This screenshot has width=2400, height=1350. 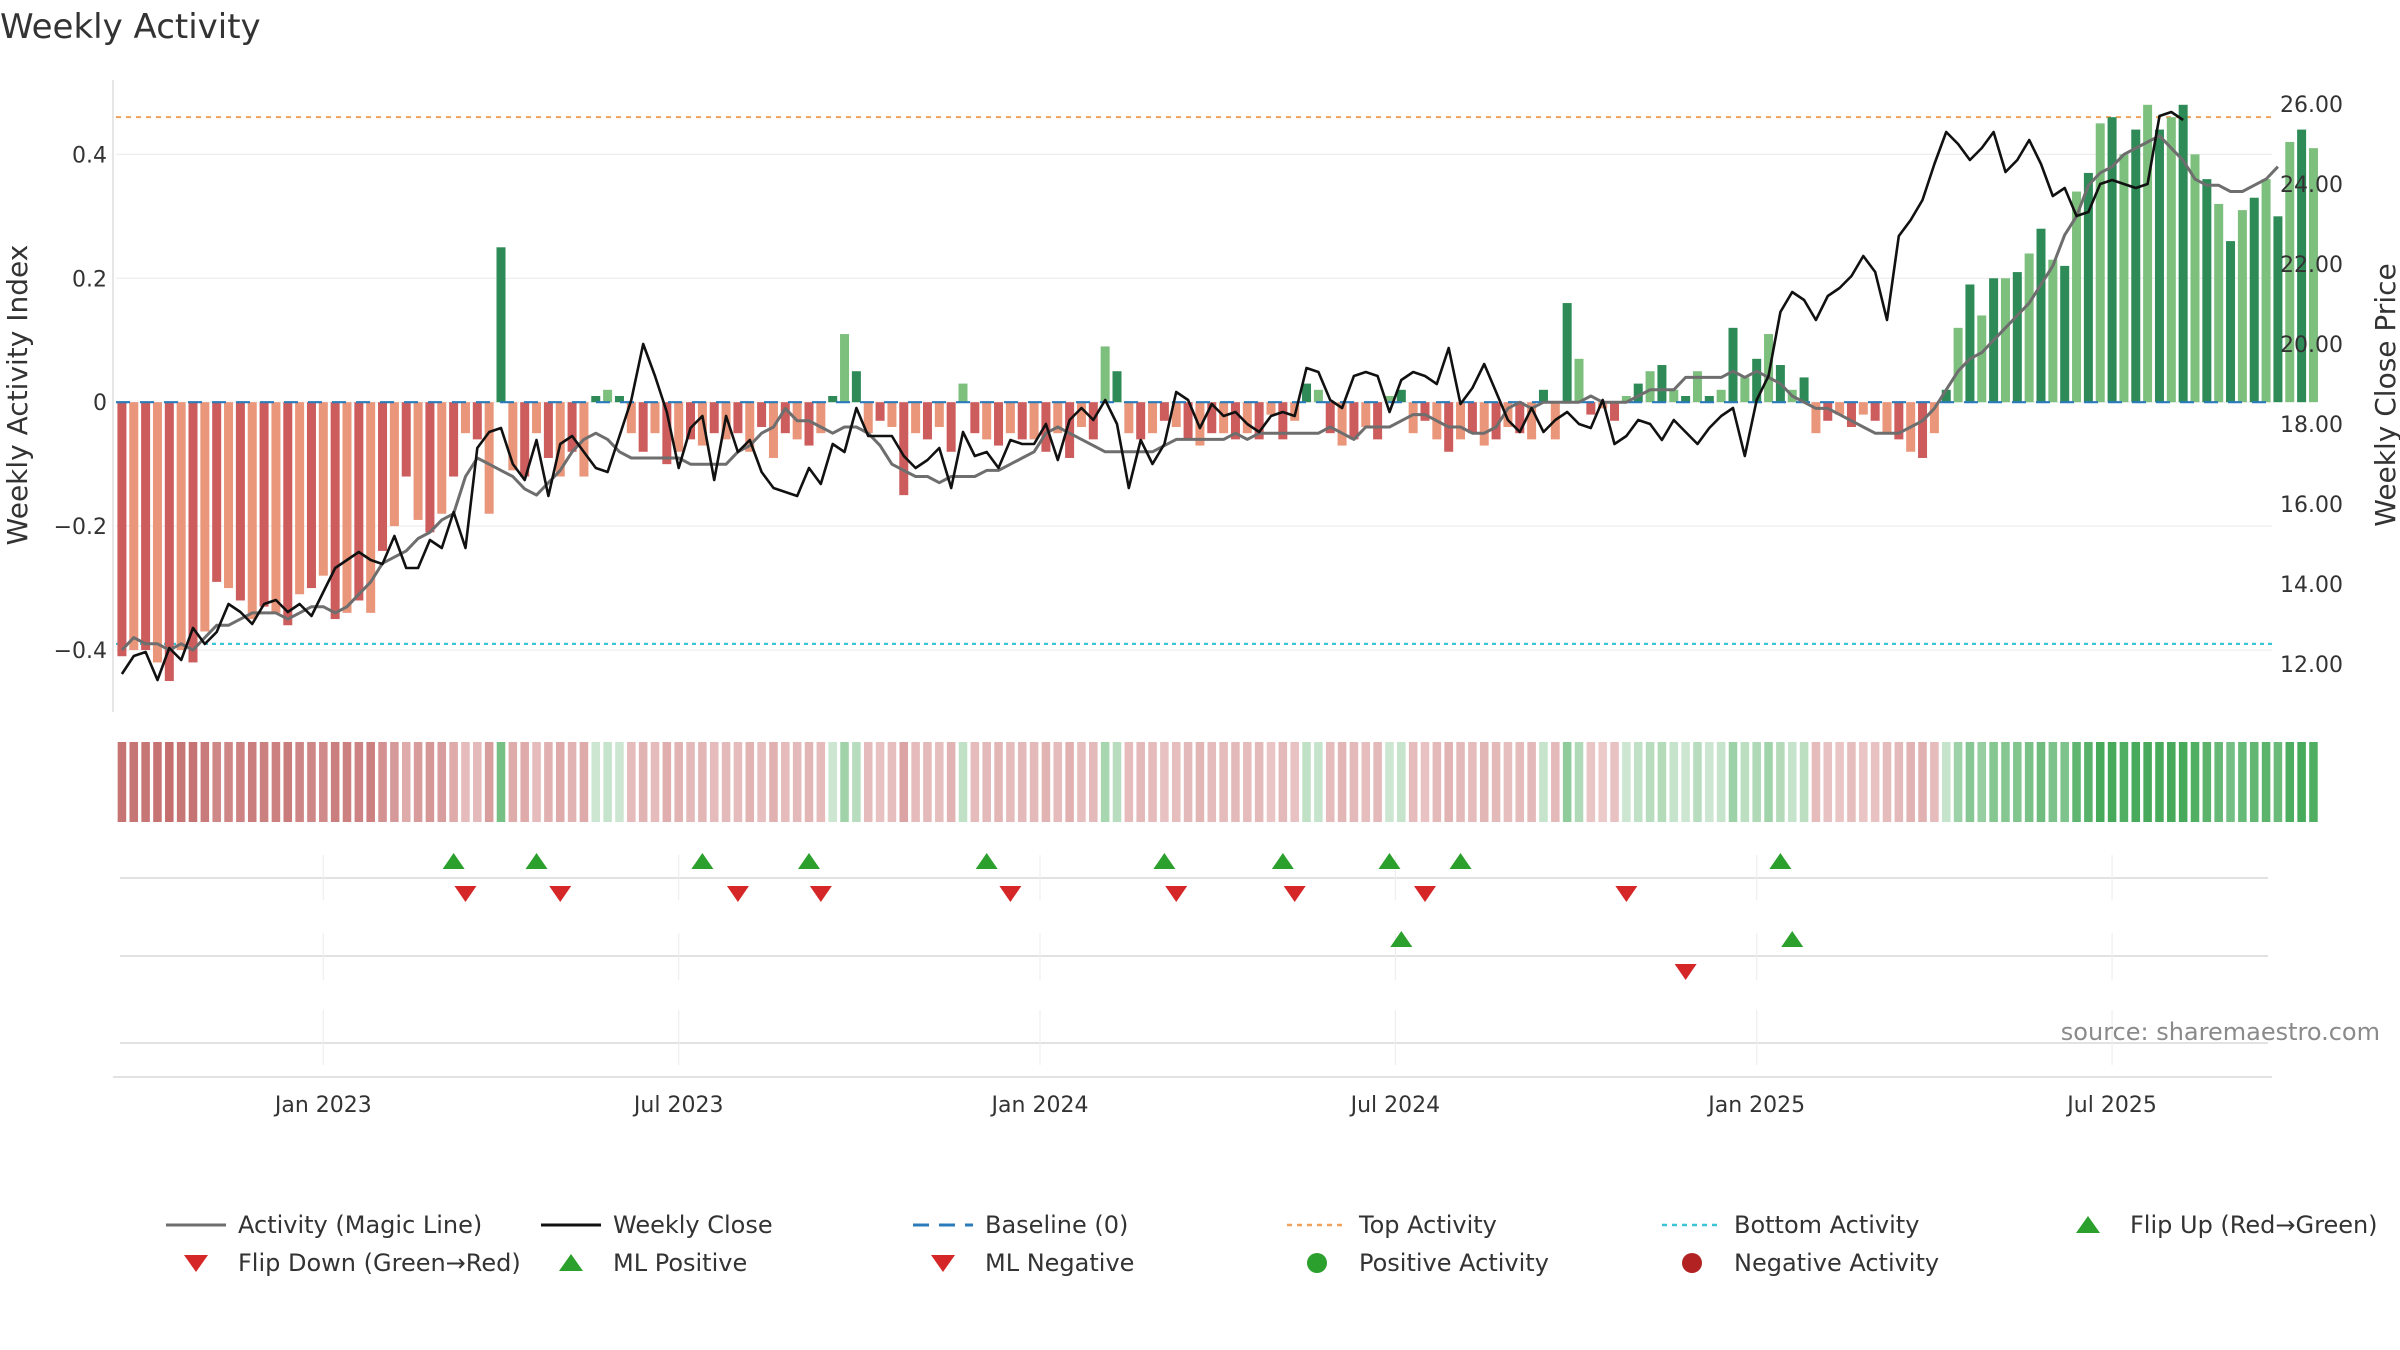 I want to click on legend-item: Positive Activity, so click(x=1428, y=1263).